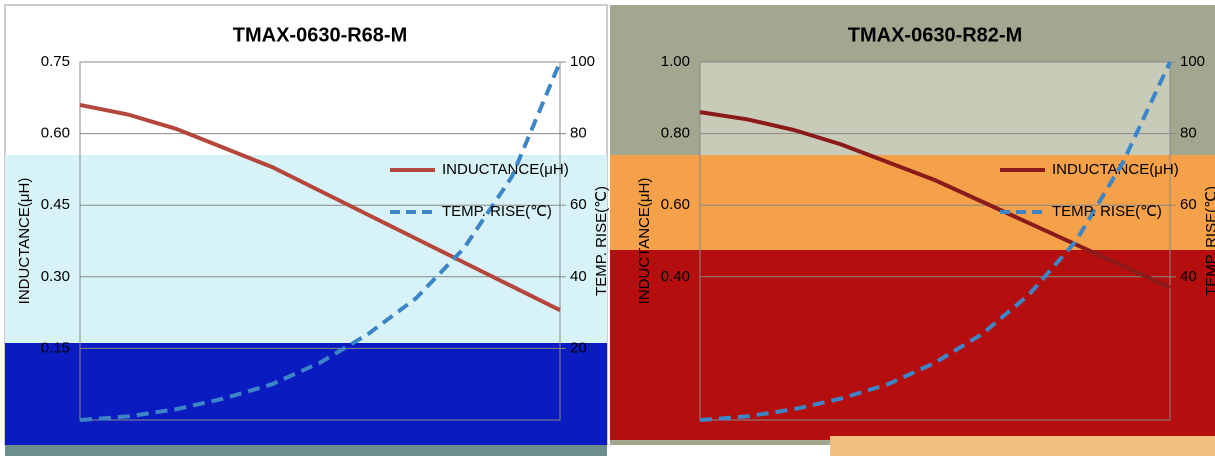 Image resolution: width=1215 pixels, height=461 pixels. Describe the element at coordinates (55, 204) in the screenshot. I see `y-tick-label: 0.45` at that location.